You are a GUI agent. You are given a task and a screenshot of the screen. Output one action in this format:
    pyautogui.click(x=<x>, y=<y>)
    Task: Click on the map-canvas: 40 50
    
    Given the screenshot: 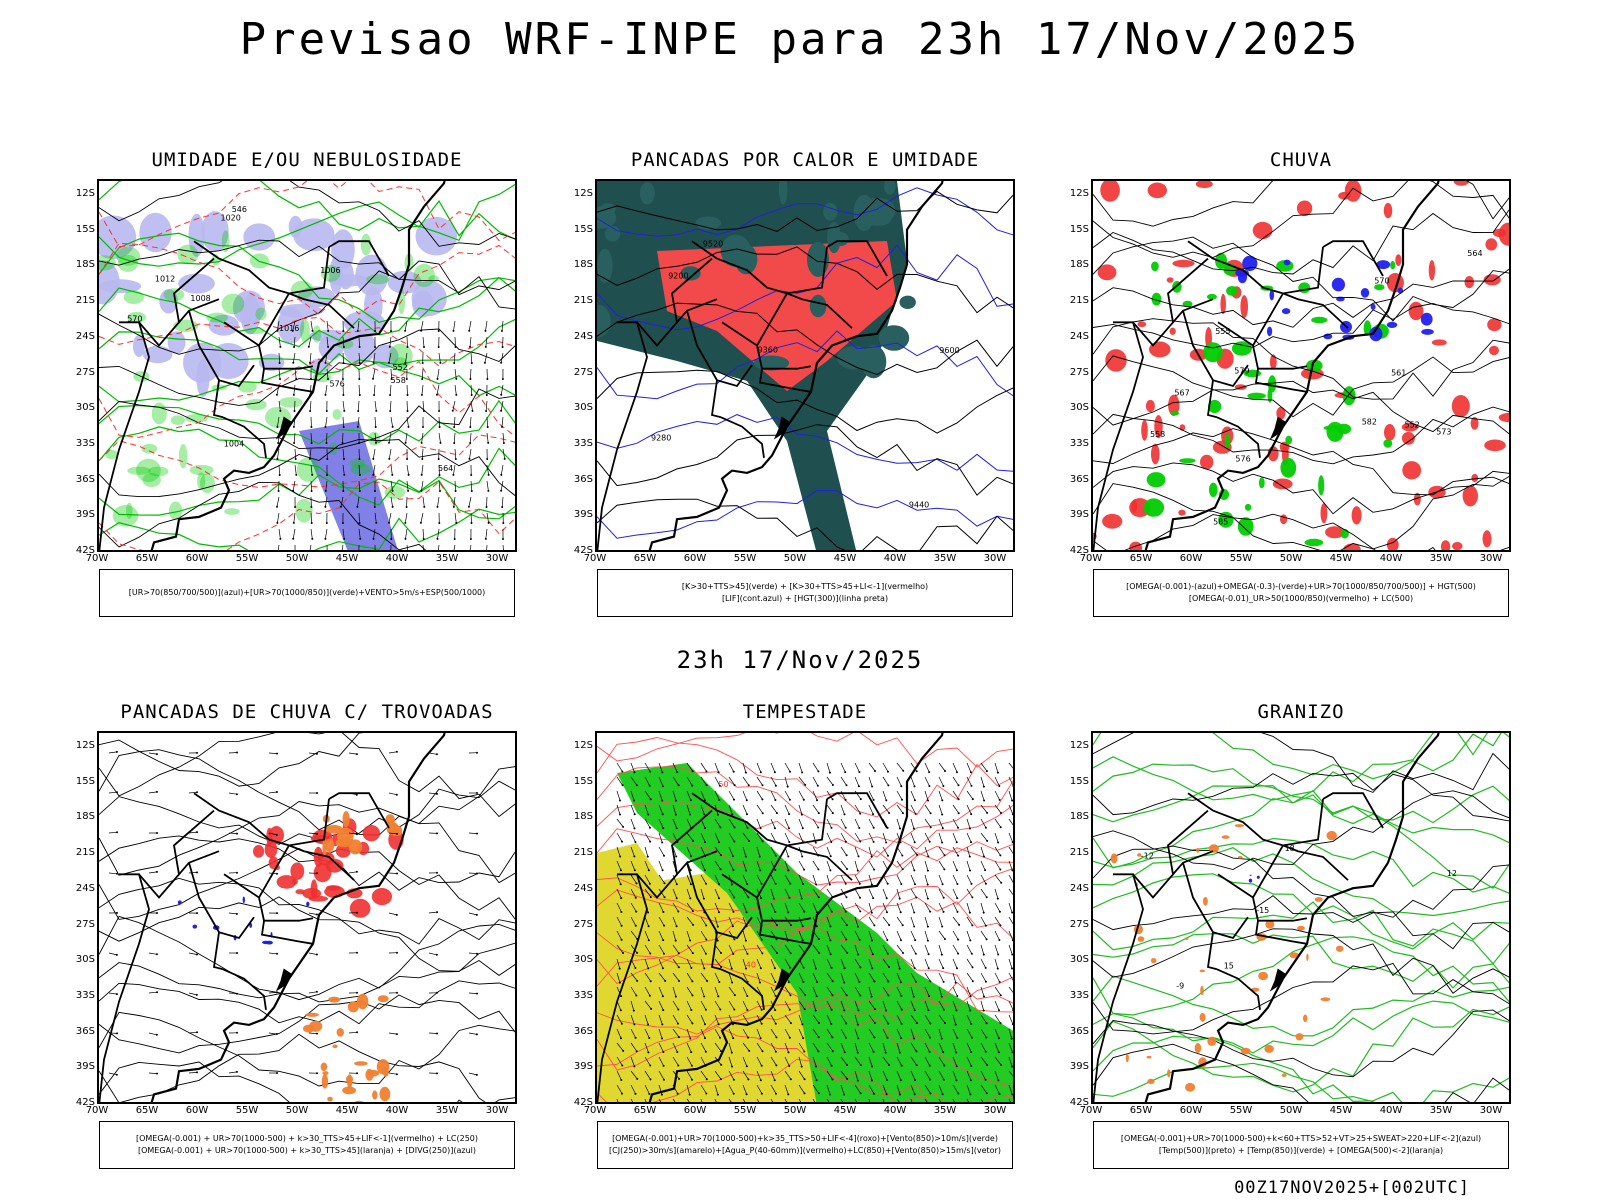 What is the action you would take?
    pyautogui.click(x=805, y=917)
    